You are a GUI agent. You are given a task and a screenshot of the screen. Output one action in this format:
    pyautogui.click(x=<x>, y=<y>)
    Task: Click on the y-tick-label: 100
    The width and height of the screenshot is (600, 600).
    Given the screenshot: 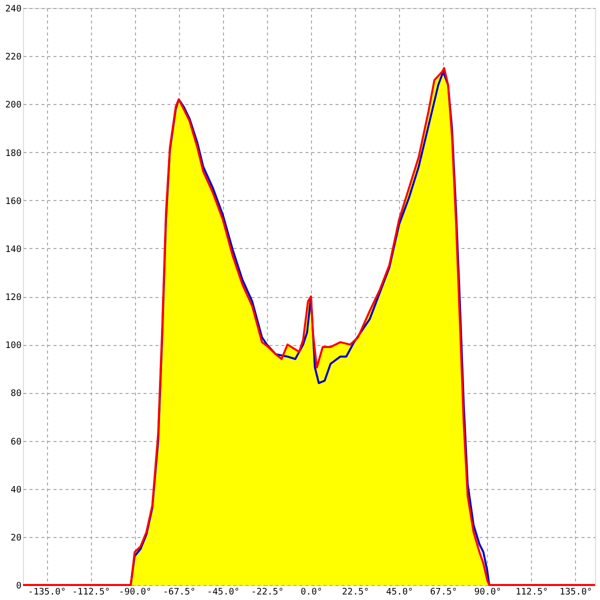 What is the action you would take?
    pyautogui.click(x=13, y=346)
    